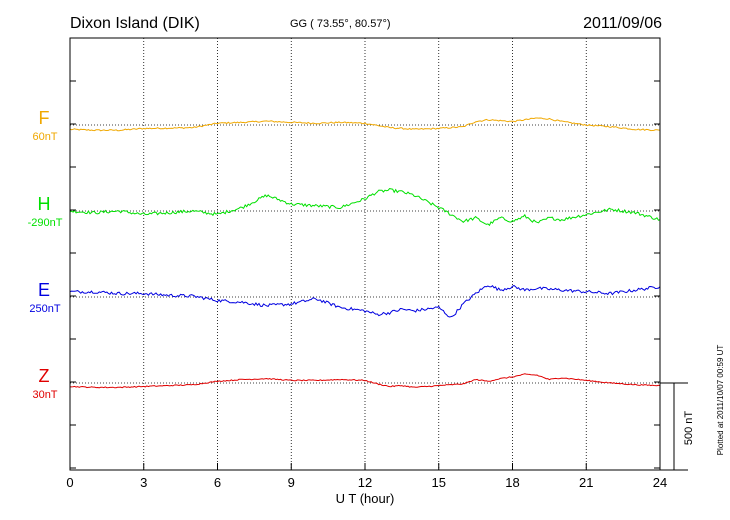 The width and height of the screenshot is (730, 520). What do you see at coordinates (365, 301) in the screenshot?
I see `trace-E` at bounding box center [365, 301].